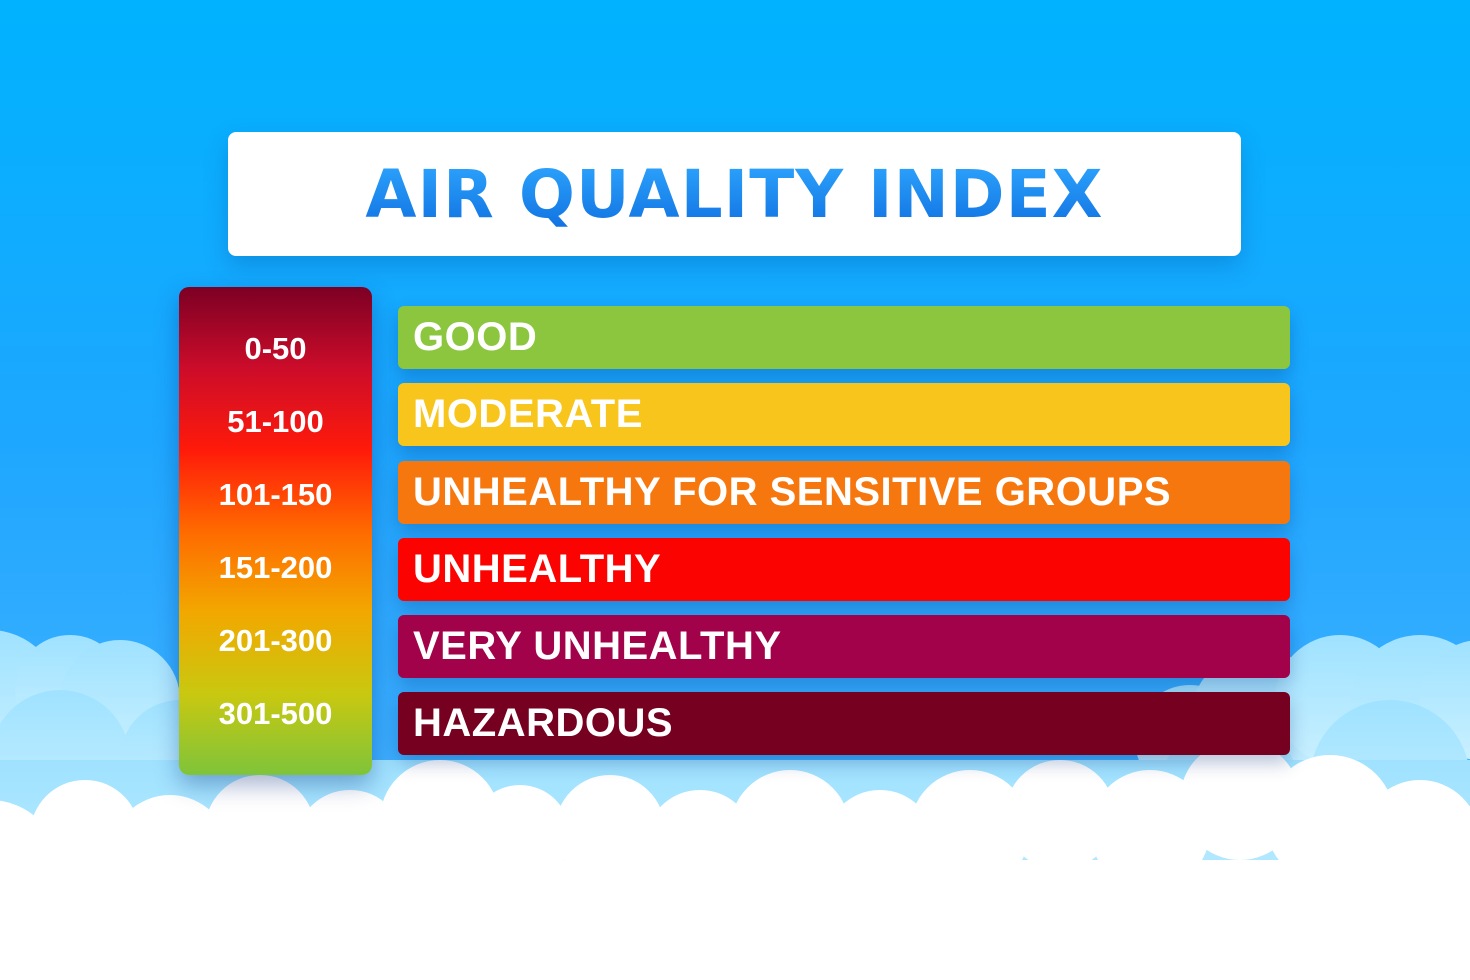 The image size is (1470, 980). I want to click on category-bar-good: GOOD, so click(844, 337).